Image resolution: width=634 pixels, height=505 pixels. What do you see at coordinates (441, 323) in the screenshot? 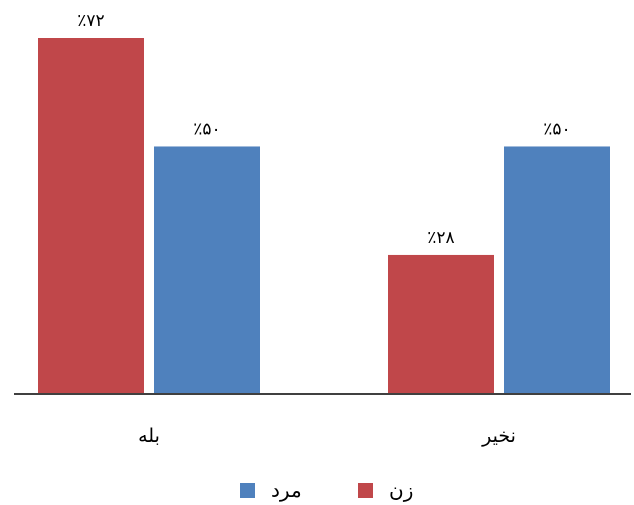
I see `bar-zan-nakhir` at bounding box center [441, 323].